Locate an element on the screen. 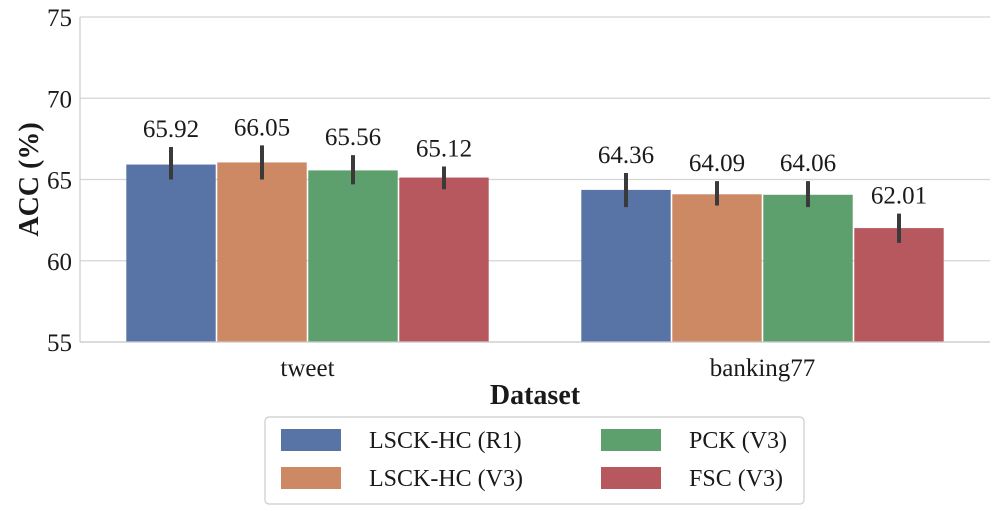  data-label: 65.12 is located at coordinates (444, 149).